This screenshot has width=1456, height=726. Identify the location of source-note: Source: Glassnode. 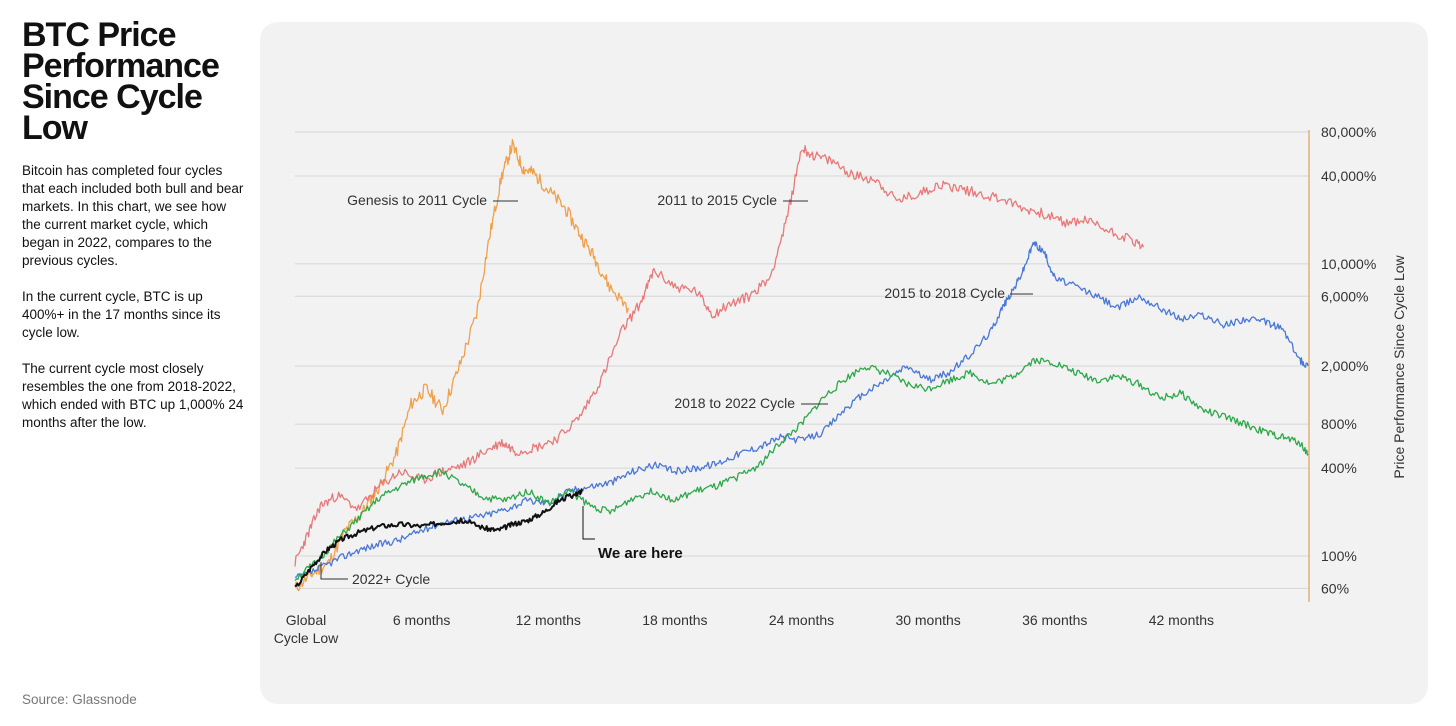
(79, 699).